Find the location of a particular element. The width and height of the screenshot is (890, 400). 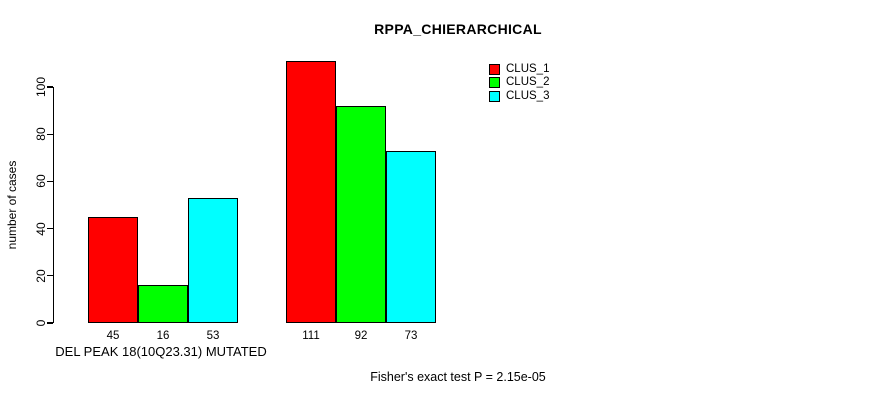

legend-label: CLUS_1 is located at coordinates (528, 69).